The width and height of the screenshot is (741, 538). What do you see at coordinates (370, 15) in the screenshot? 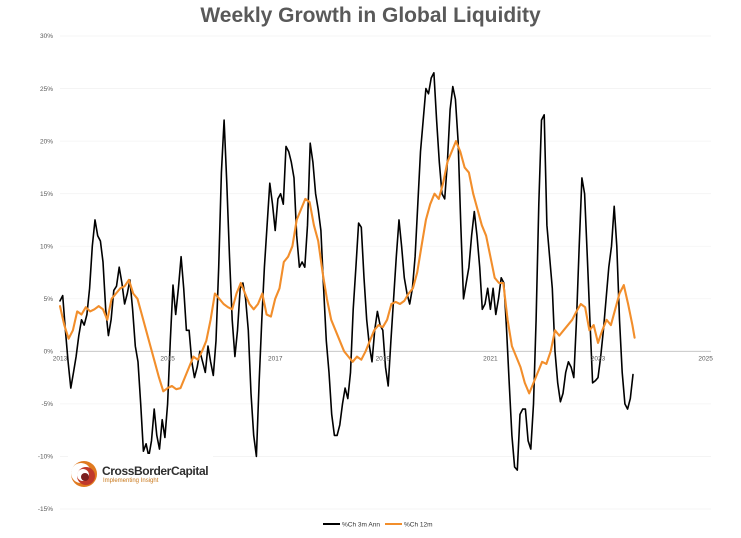
I see `chart-title: Weekly Growth in Global Liquidity` at bounding box center [370, 15].